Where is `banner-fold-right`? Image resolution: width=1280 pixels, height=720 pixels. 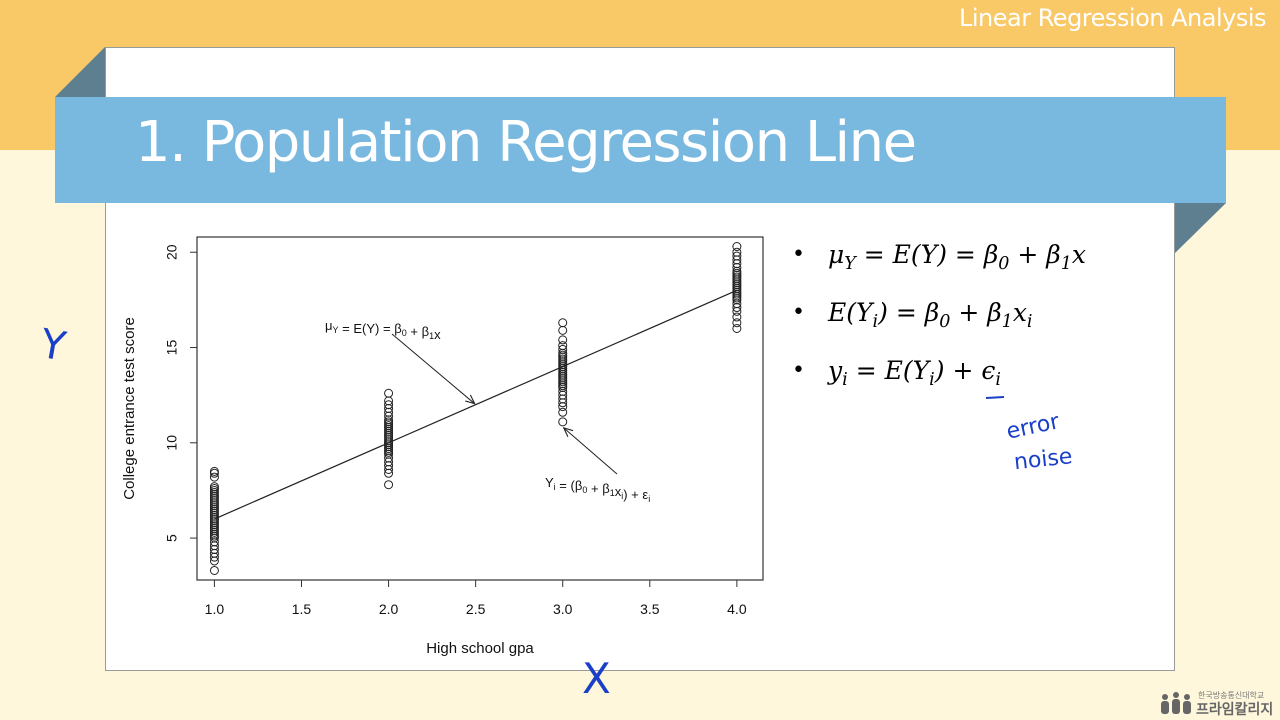
banner-fold-right is located at coordinates (1200, 228).